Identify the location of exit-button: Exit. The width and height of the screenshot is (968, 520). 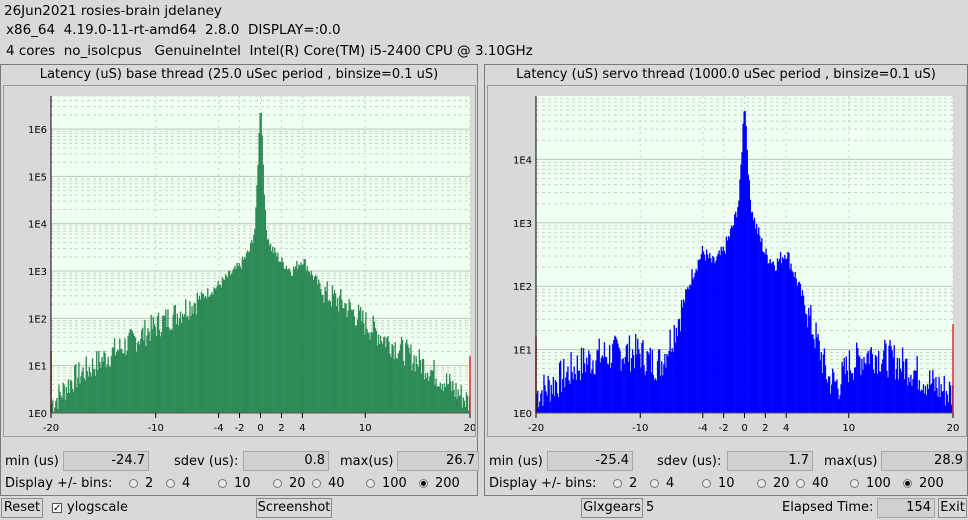
(952, 508).